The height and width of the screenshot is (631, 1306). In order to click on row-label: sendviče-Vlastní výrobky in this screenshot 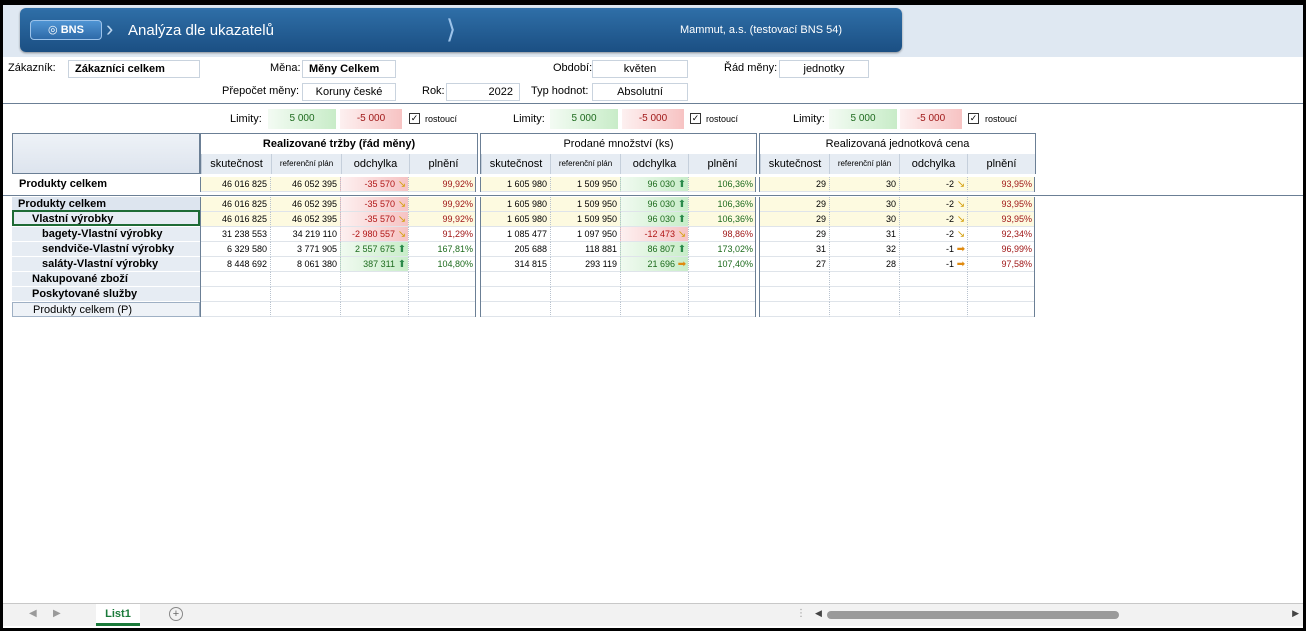, I will do `click(106, 249)`.